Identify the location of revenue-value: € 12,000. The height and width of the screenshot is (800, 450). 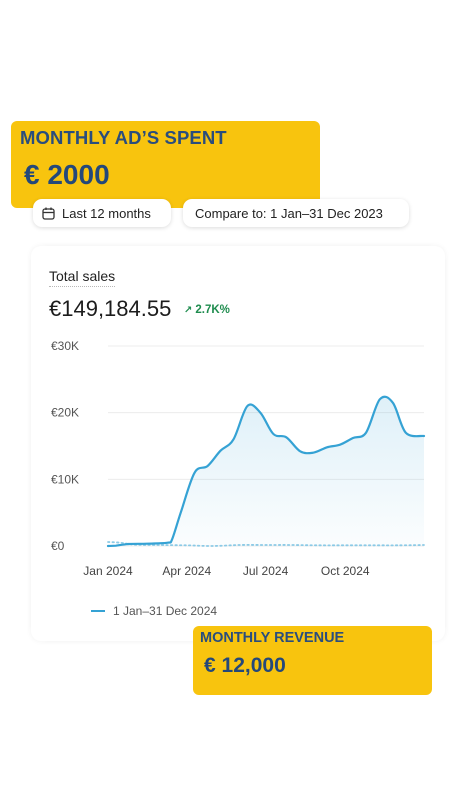
(245, 665).